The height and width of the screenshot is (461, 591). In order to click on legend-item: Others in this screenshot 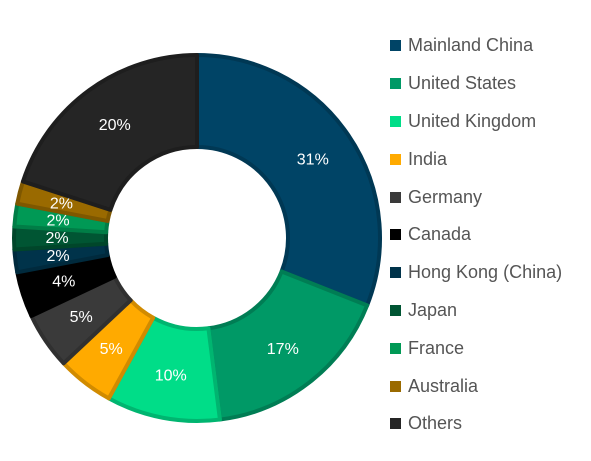, I will do `click(487, 424)`.